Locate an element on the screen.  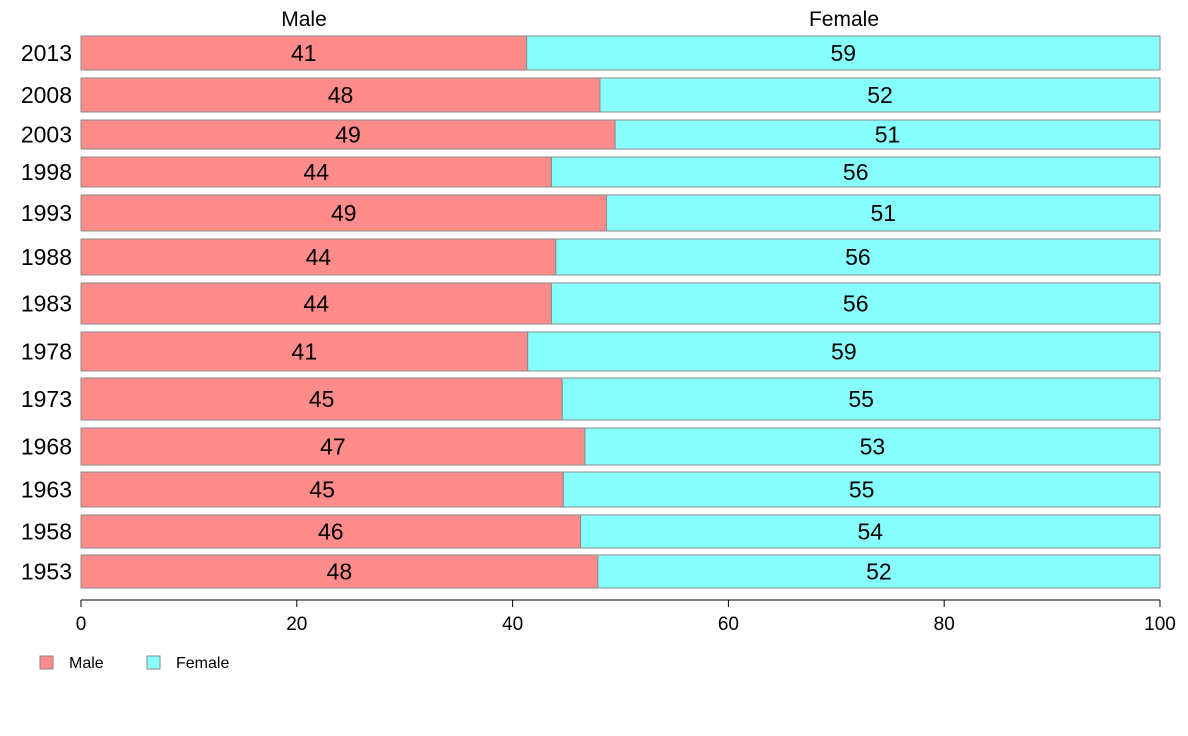
data-label-female-2013: 59 is located at coordinates (844, 53).